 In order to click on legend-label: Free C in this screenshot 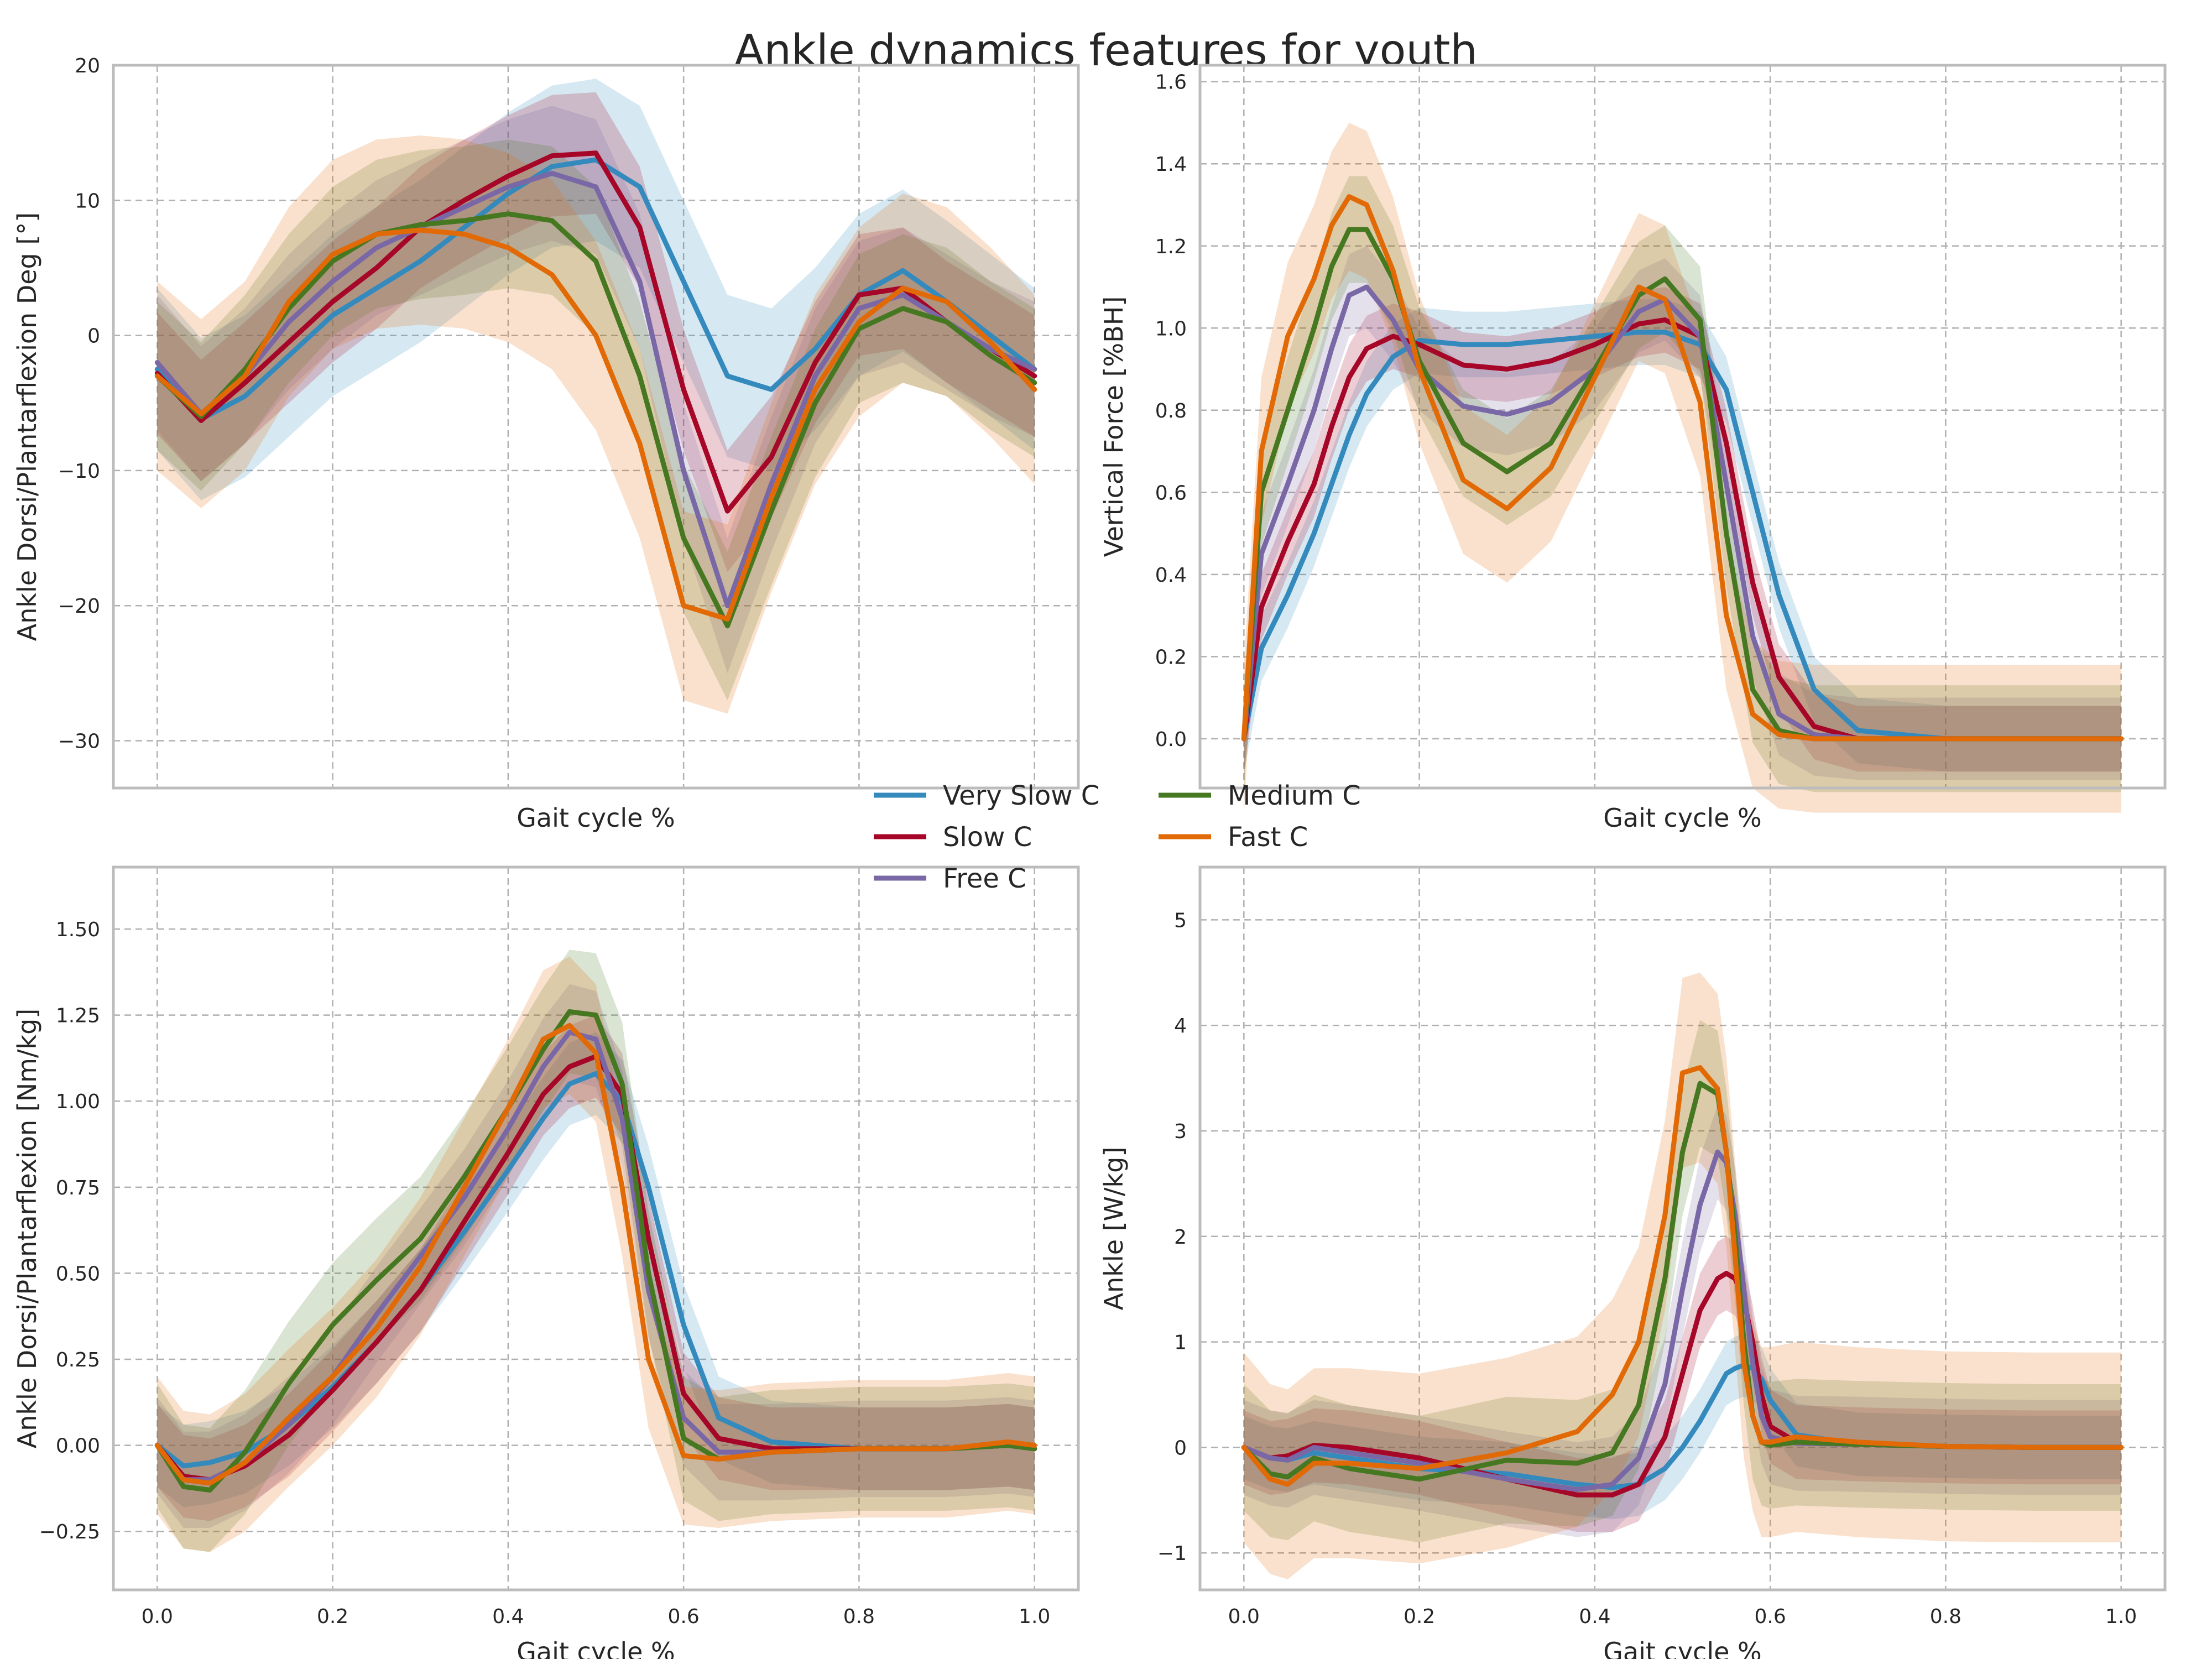, I will do `click(985, 879)`.